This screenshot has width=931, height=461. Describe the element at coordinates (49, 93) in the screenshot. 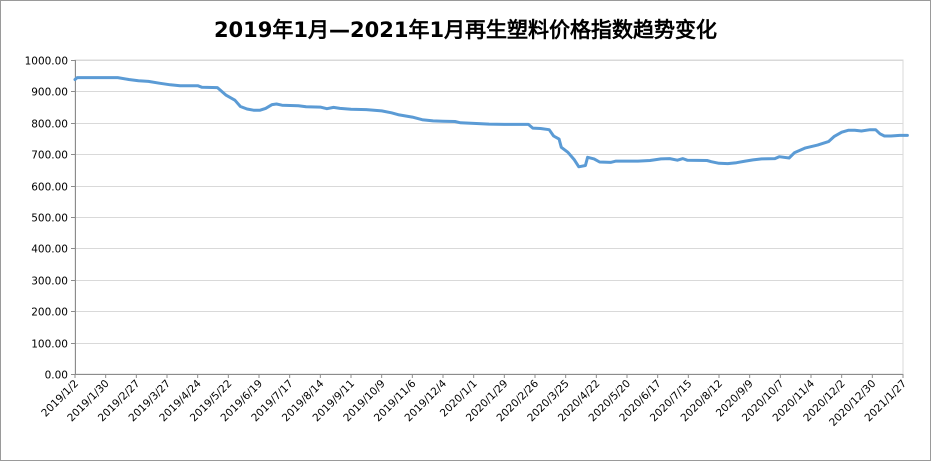

I see `y-tick-label: 900.00` at that location.